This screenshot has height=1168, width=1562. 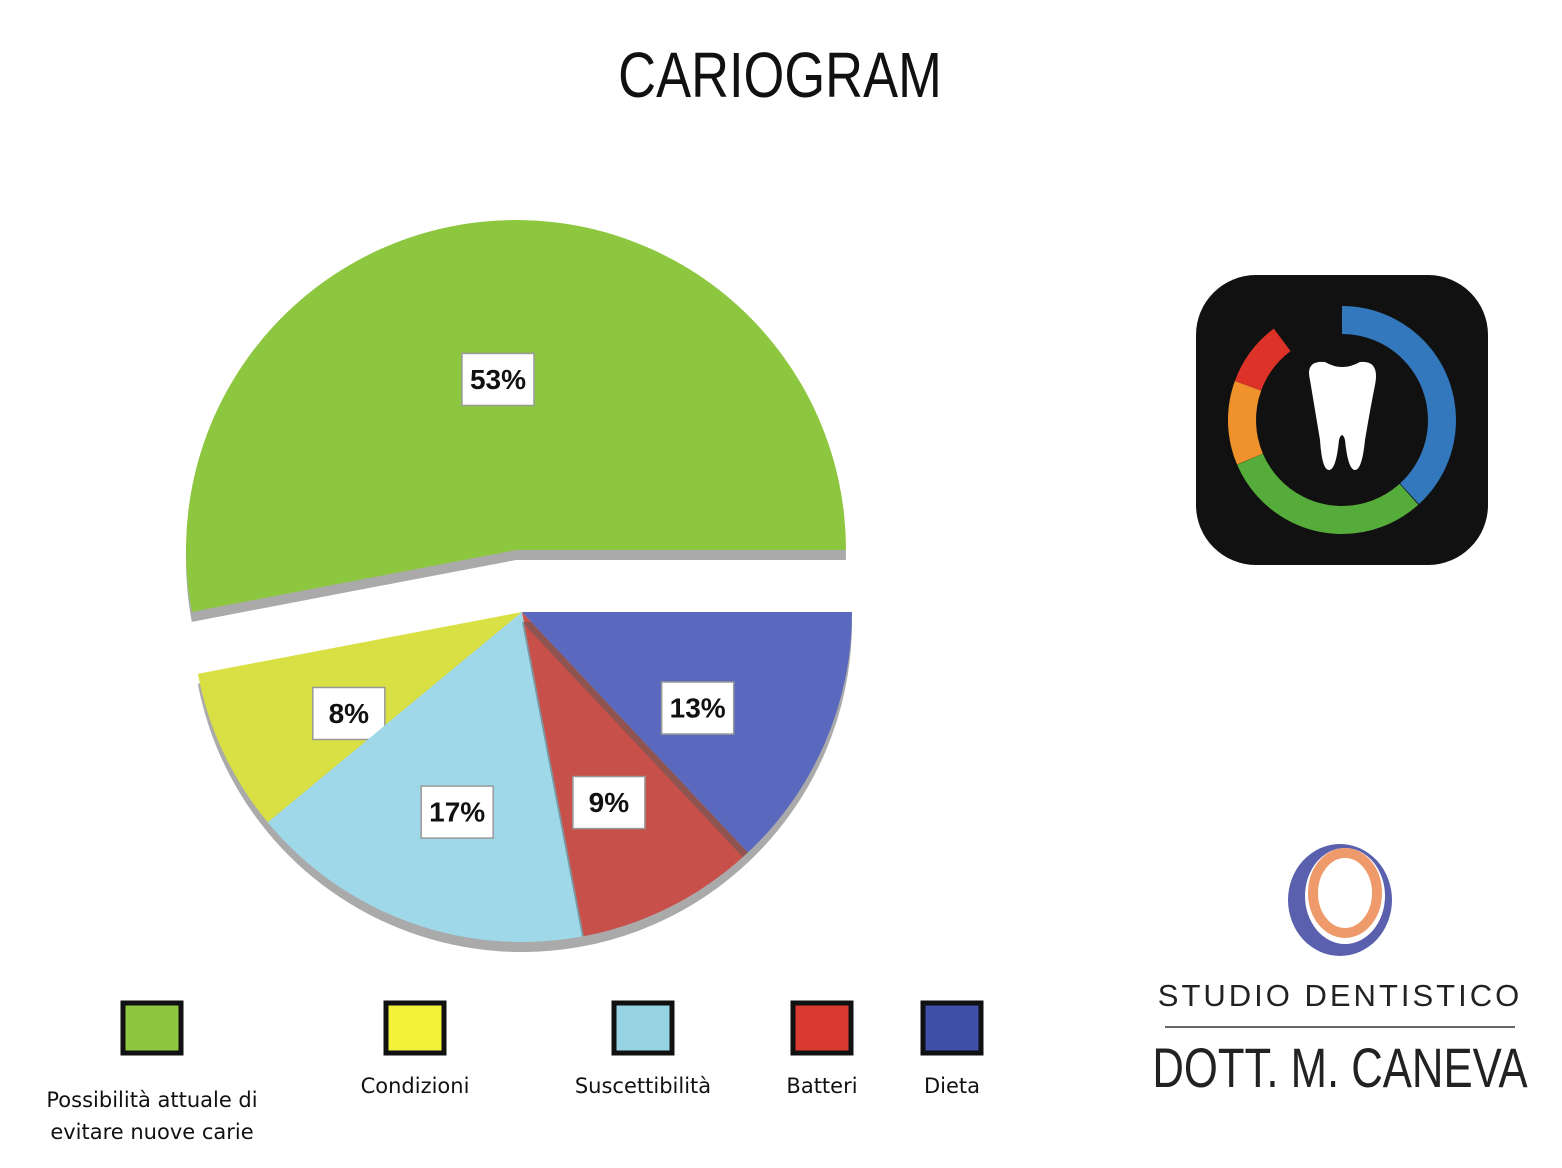 What do you see at coordinates (952, 1086) in the screenshot?
I see `legend-label: Dieta` at bounding box center [952, 1086].